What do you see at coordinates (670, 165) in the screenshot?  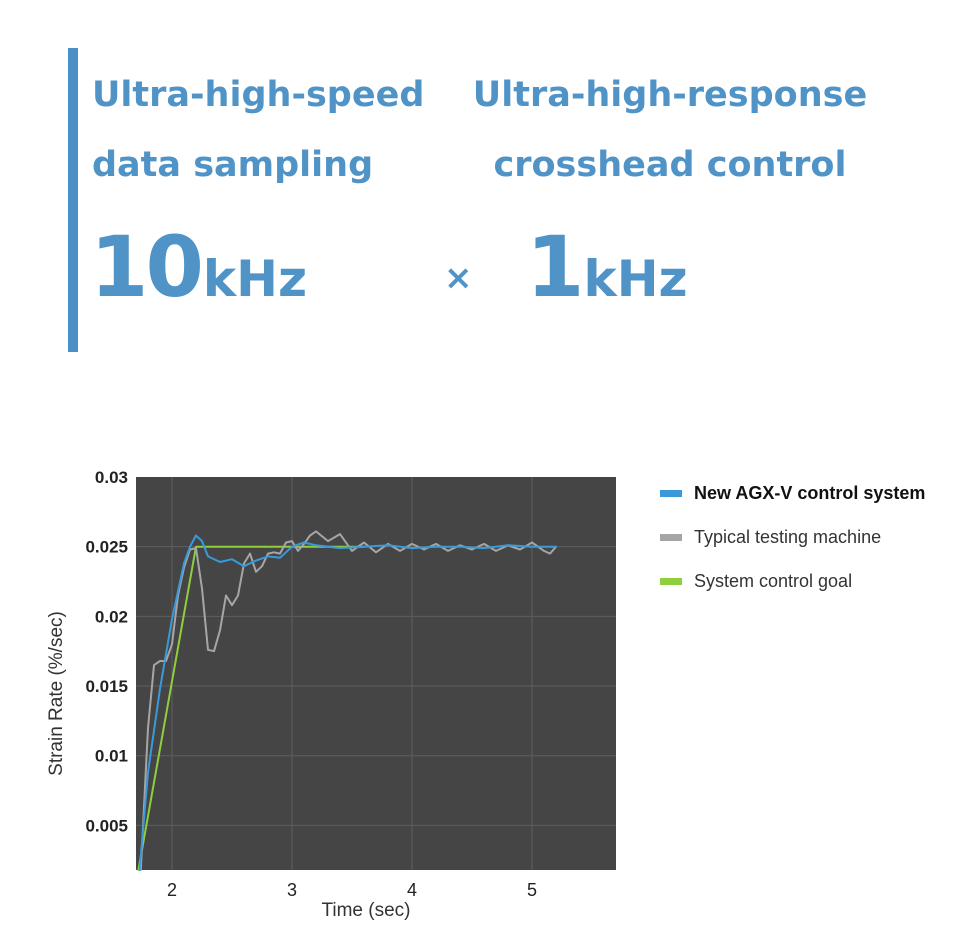 I see `feature-control-line-2: crosshead control` at bounding box center [670, 165].